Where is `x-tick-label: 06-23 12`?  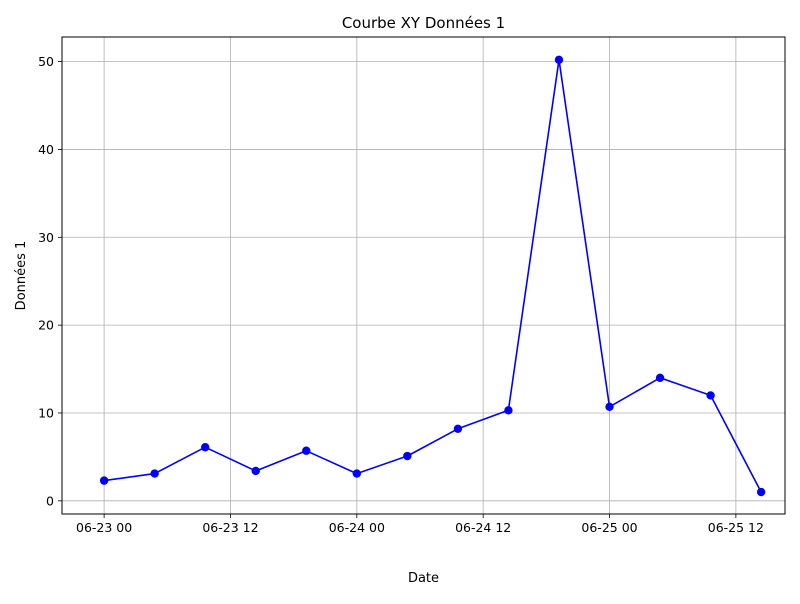
x-tick-label: 06-23 12 is located at coordinates (230, 527).